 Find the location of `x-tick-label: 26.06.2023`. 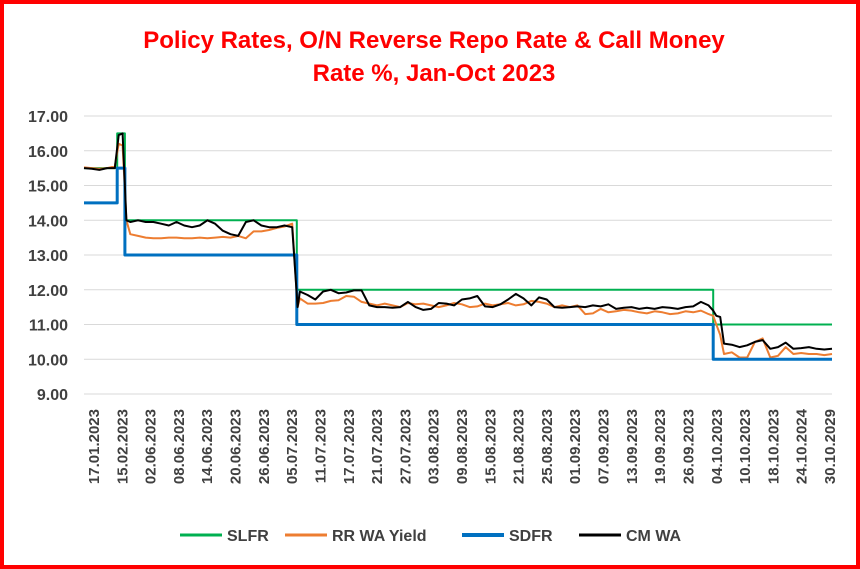

x-tick-label: 26.06.2023 is located at coordinates (264, 446).